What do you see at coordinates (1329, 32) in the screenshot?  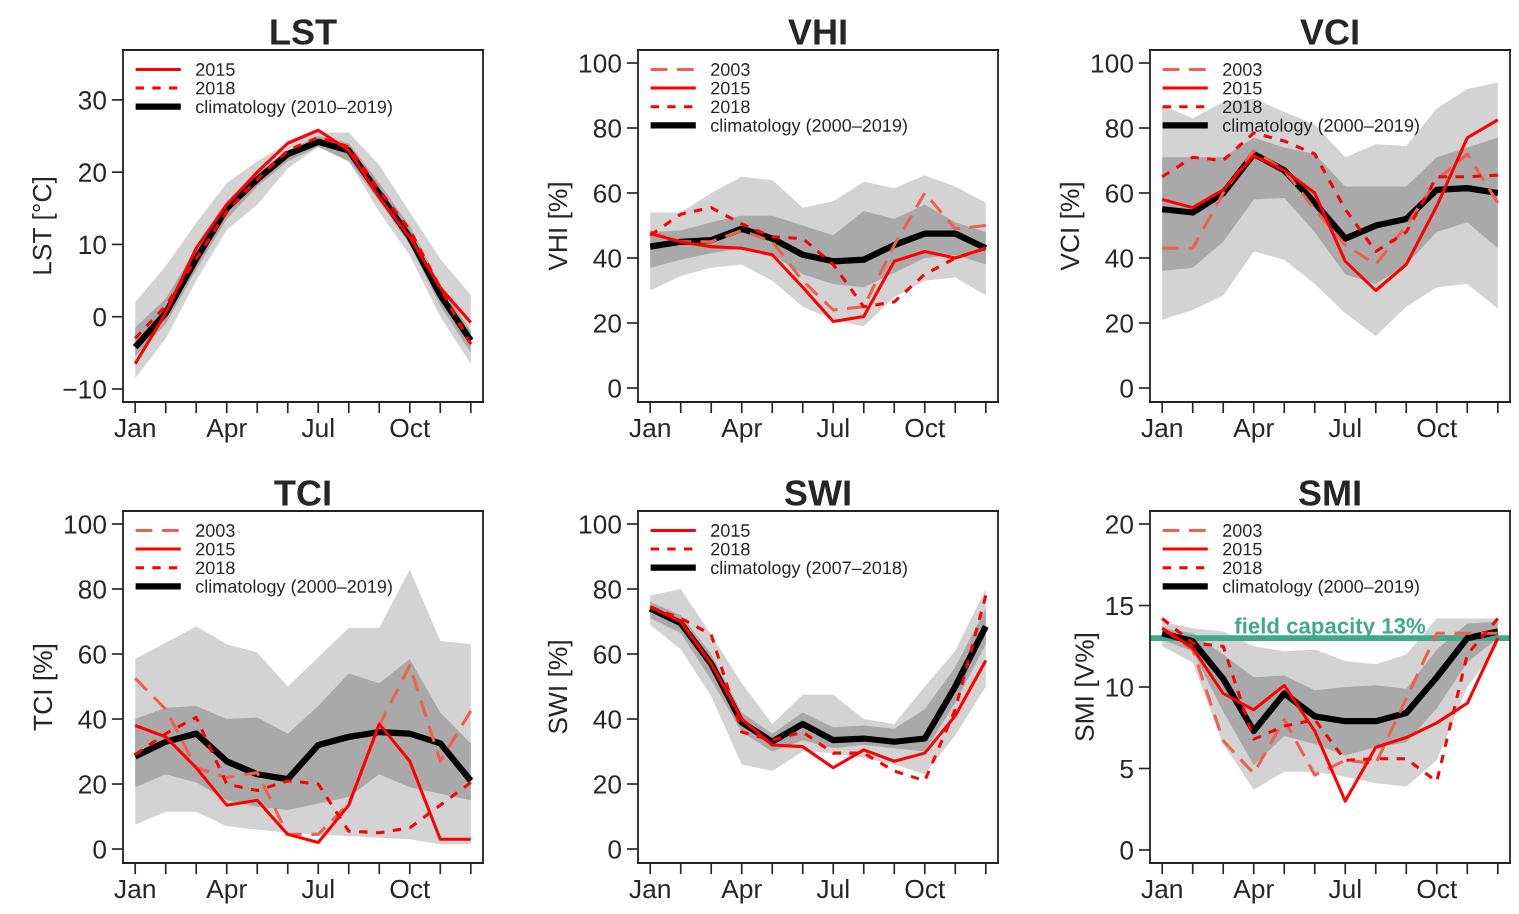 I see `chart-title: VCI` at bounding box center [1329, 32].